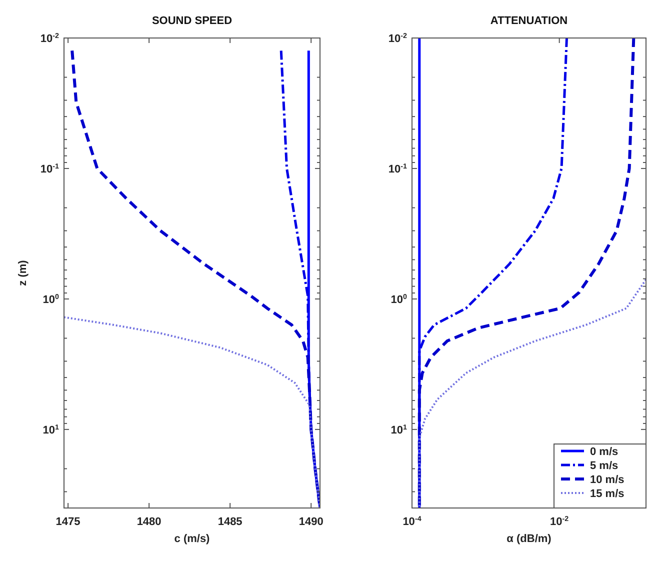 The height and width of the screenshot is (562, 662). I want to click on x-axis-title: α (dB/m), so click(529, 539).